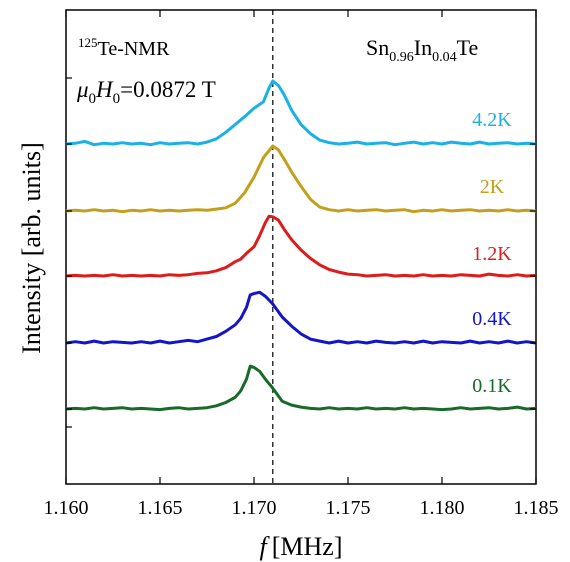 The image size is (570, 562). Describe the element at coordinates (492, 120) in the screenshot. I see `series-label-4p2k: 4.2K` at that location.